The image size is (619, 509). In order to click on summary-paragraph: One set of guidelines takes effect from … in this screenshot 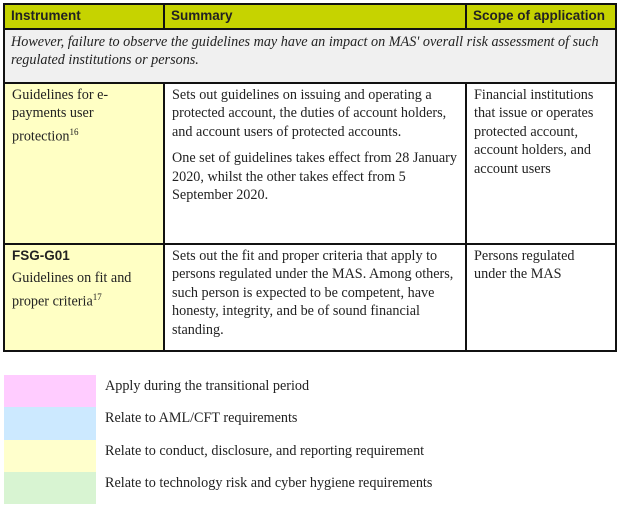, I will do `click(314, 176)`.